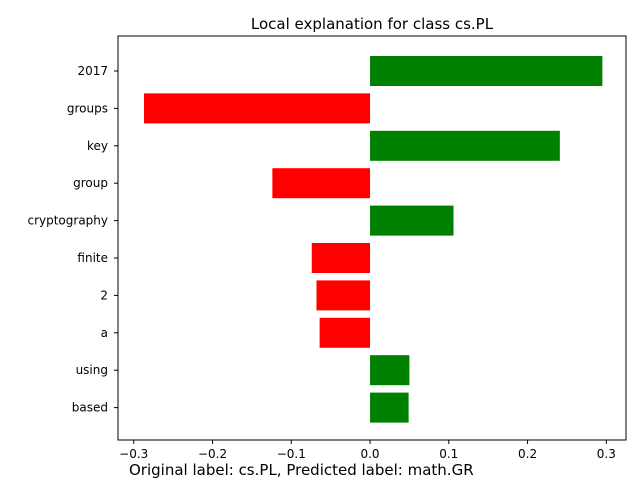 This screenshot has height=480, width=640. I want to click on y-tick-label: based, so click(90, 408).